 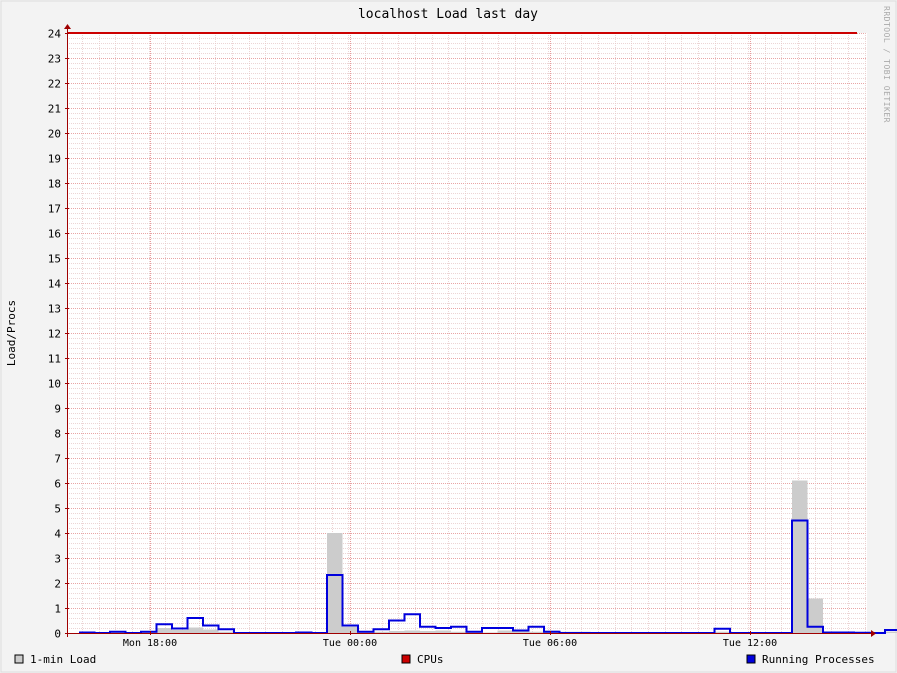 I want to click on legend-label-load: 1-min Load, so click(x=63, y=659).